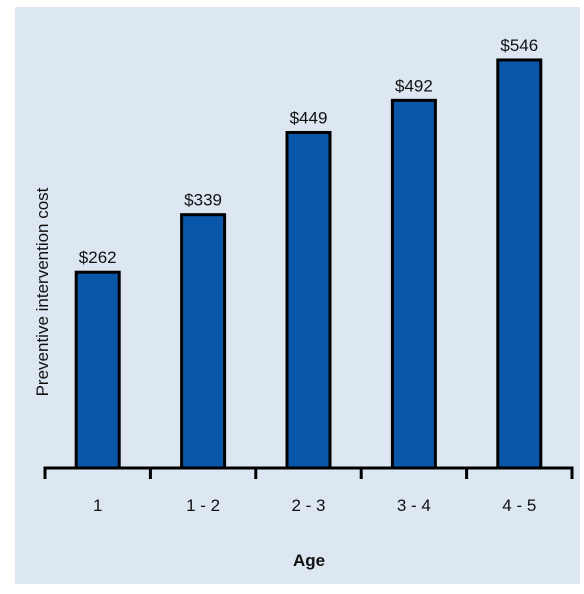  I want to click on data-label: $339, so click(203, 200).